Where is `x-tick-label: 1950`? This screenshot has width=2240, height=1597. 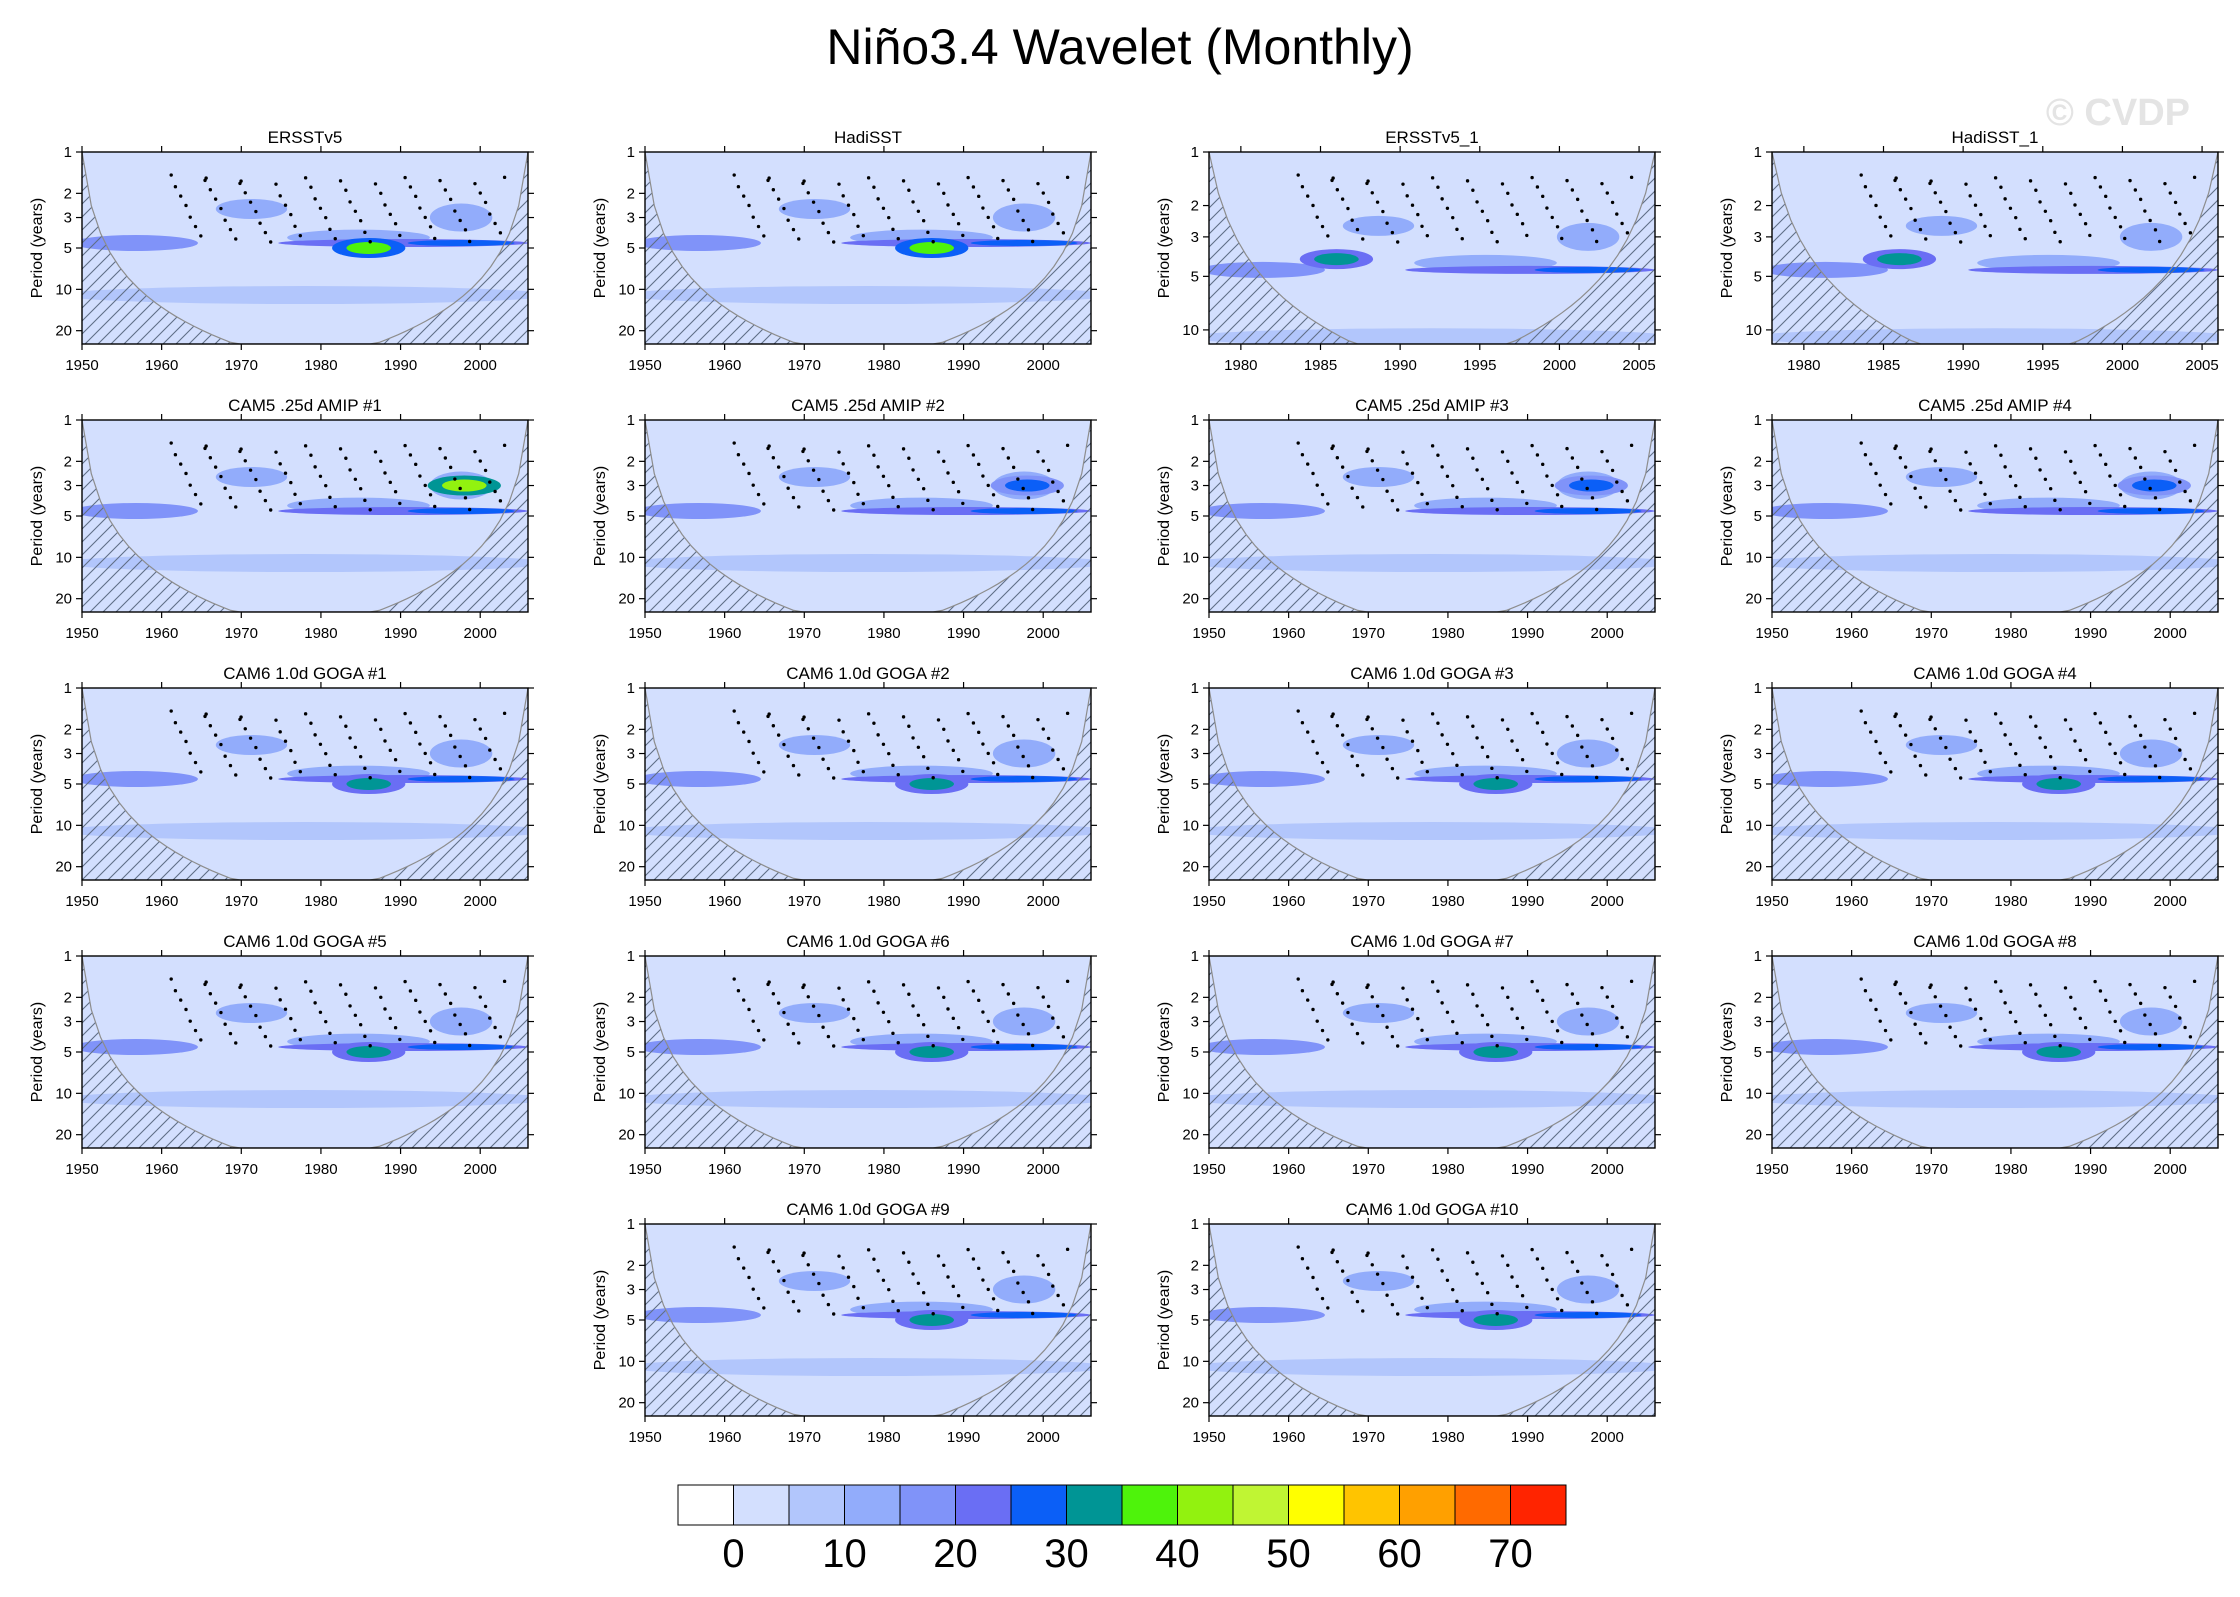 x-tick-label: 1950 is located at coordinates (81, 633).